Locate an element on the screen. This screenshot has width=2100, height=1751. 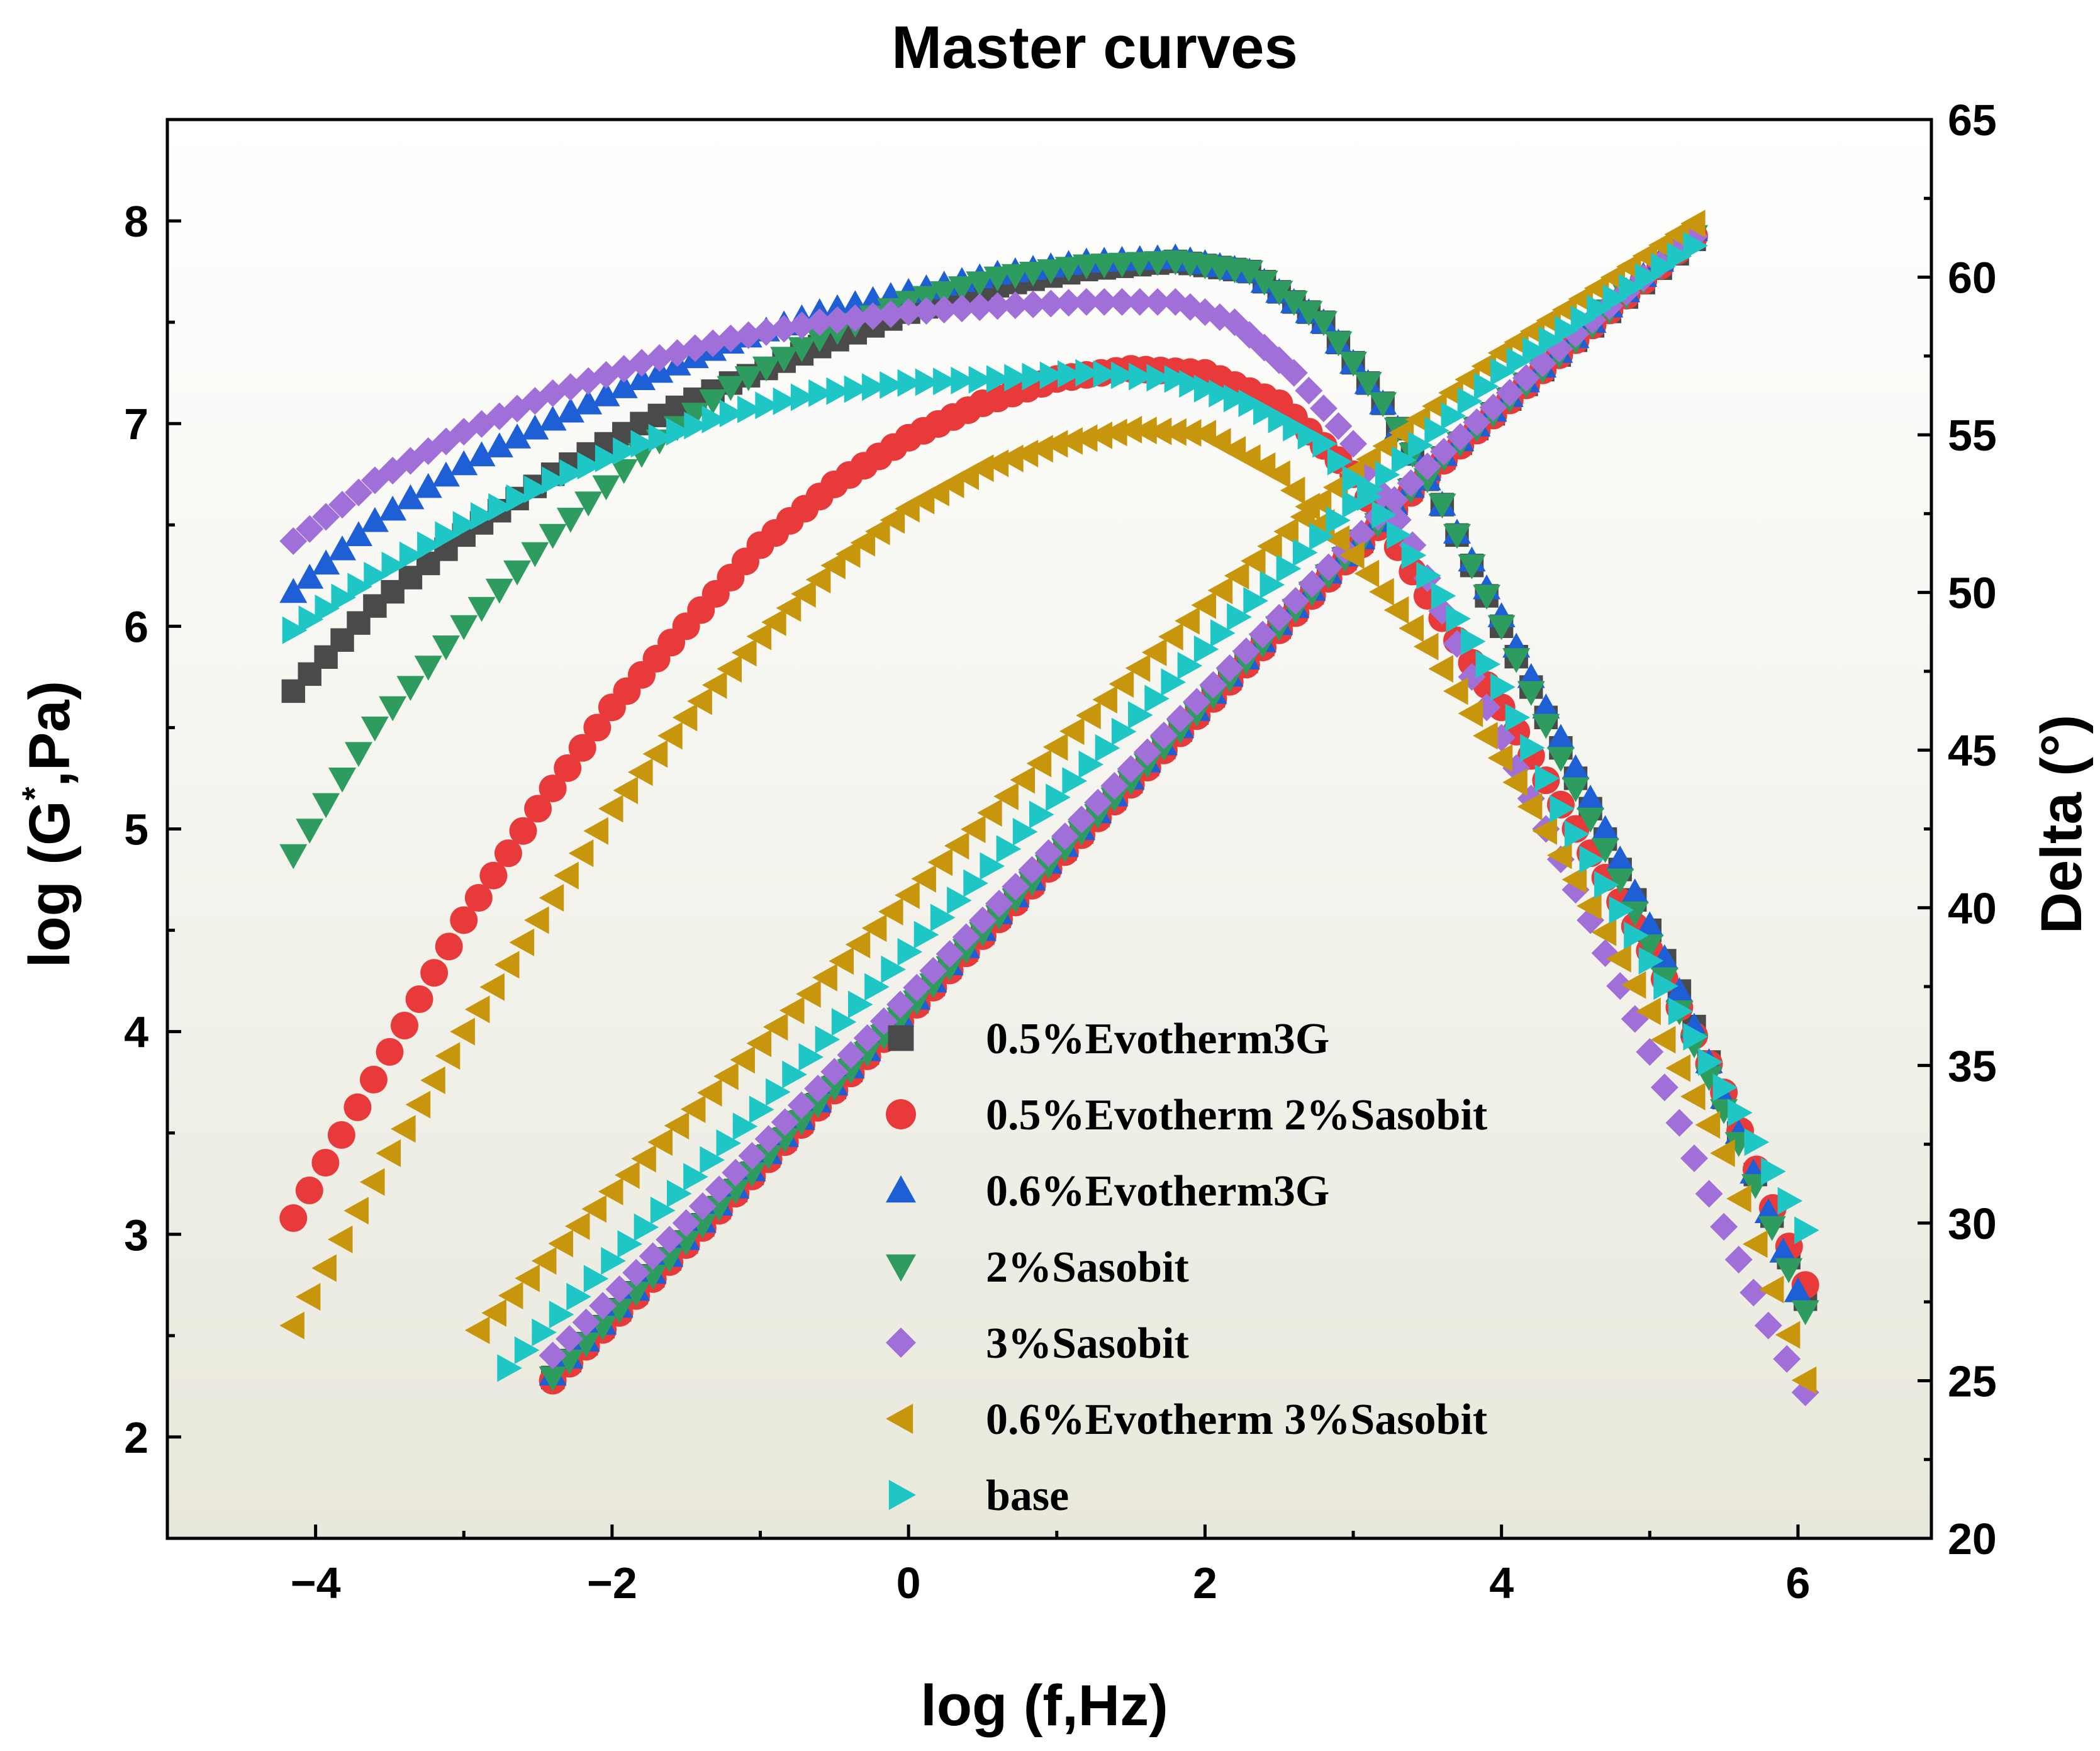
x-tick-label: −2 is located at coordinates (612, 1583).